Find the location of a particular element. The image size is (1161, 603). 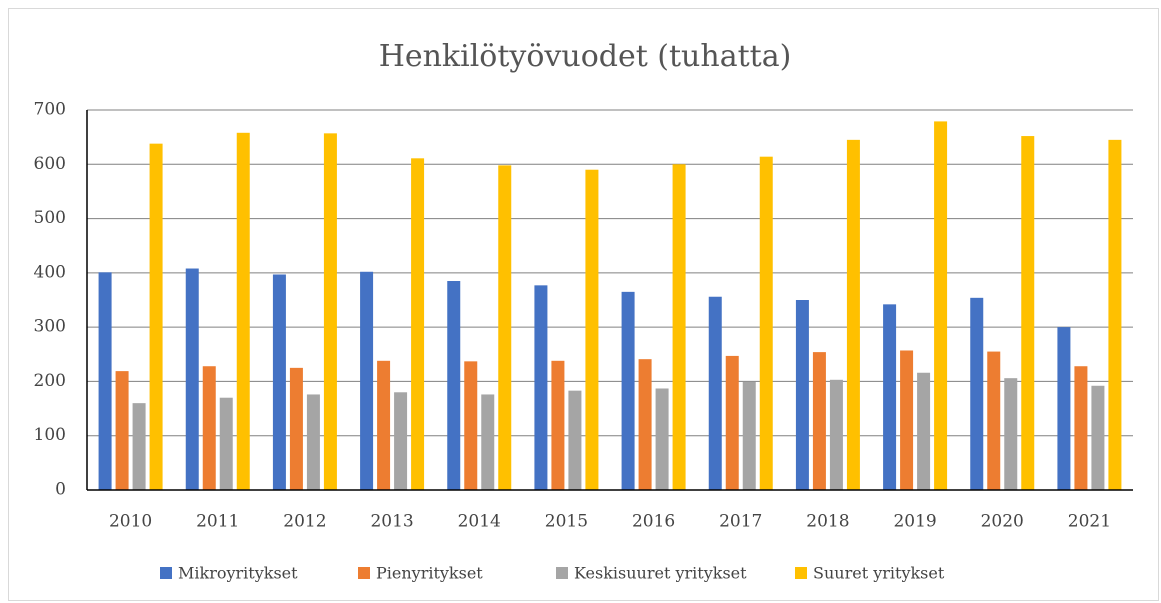

y-tick-label: 100 is located at coordinates (50, 435).